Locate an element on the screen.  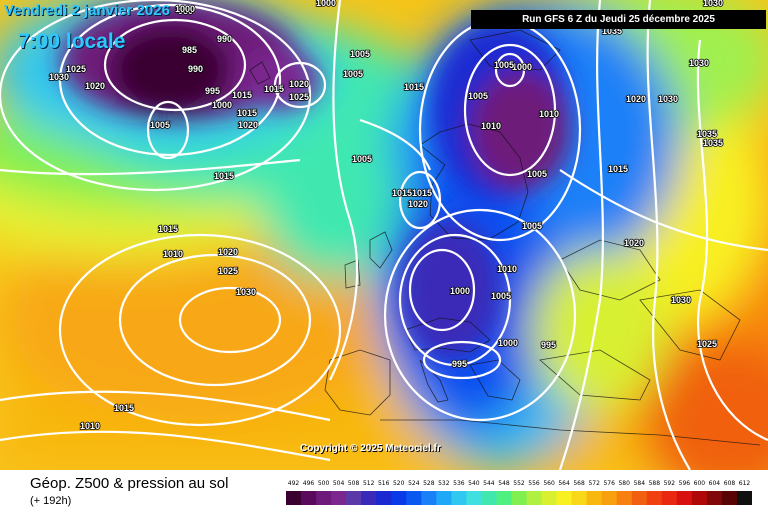
scale-label: 544 is located at coordinates (489, 483).